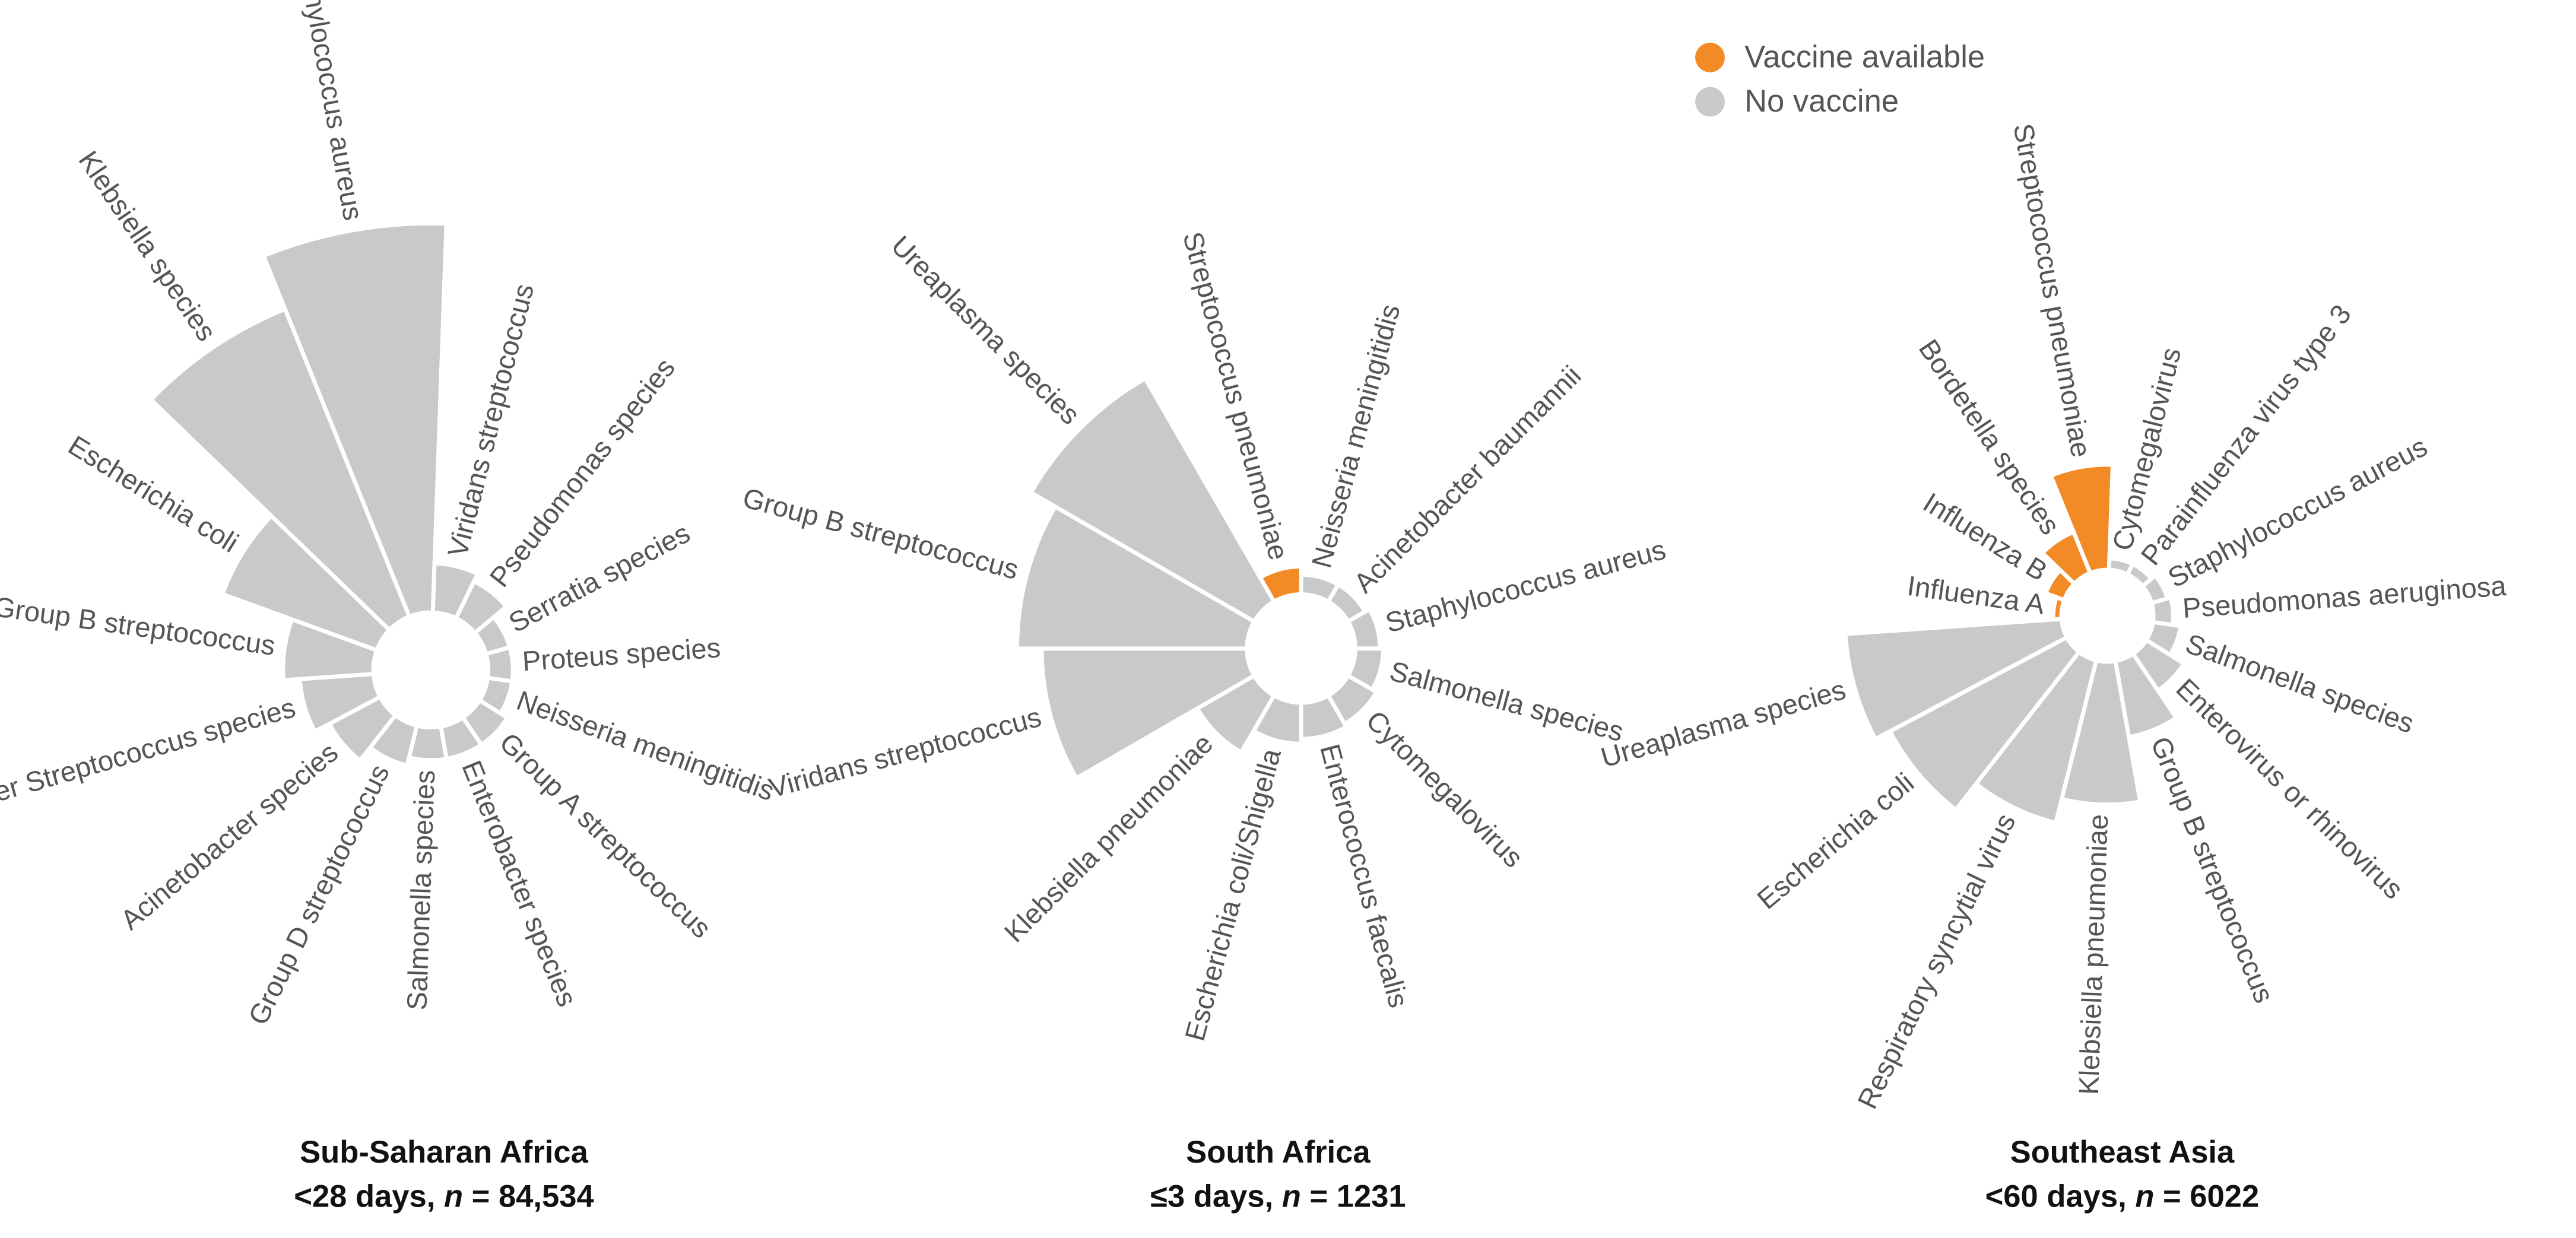 The width and height of the screenshot is (2576, 1238). Describe the element at coordinates (369, 1196) in the screenshot. I see `subtitle-part: <28 days,` at that location.